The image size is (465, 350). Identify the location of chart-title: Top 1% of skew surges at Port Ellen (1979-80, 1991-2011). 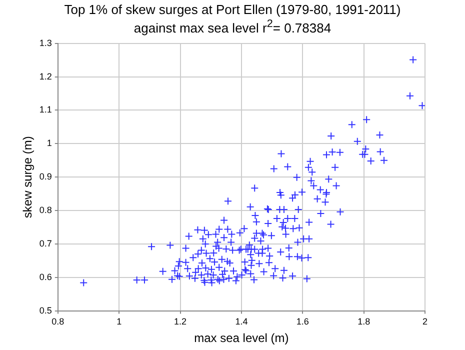
(232, 9).